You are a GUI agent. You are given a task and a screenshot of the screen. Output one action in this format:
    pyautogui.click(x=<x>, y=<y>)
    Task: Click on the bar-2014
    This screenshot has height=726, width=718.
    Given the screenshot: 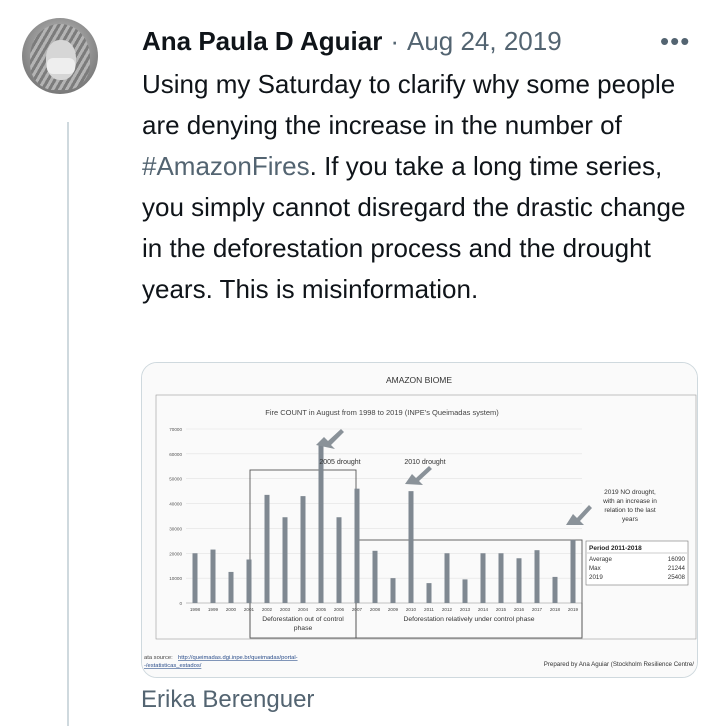 What is the action you would take?
    pyautogui.click(x=483, y=578)
    